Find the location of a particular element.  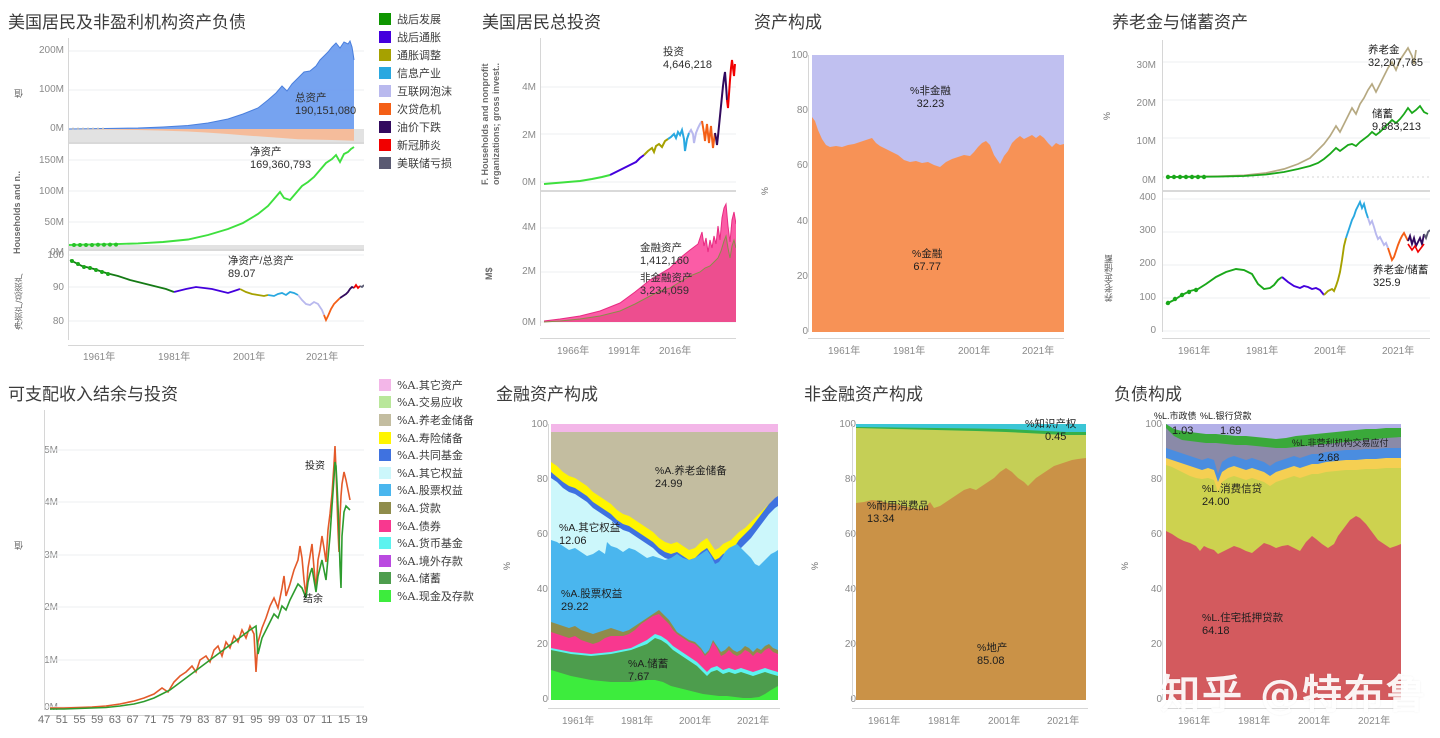

ytick-pen-a-2: 10M is located at coordinates (1146, 141).